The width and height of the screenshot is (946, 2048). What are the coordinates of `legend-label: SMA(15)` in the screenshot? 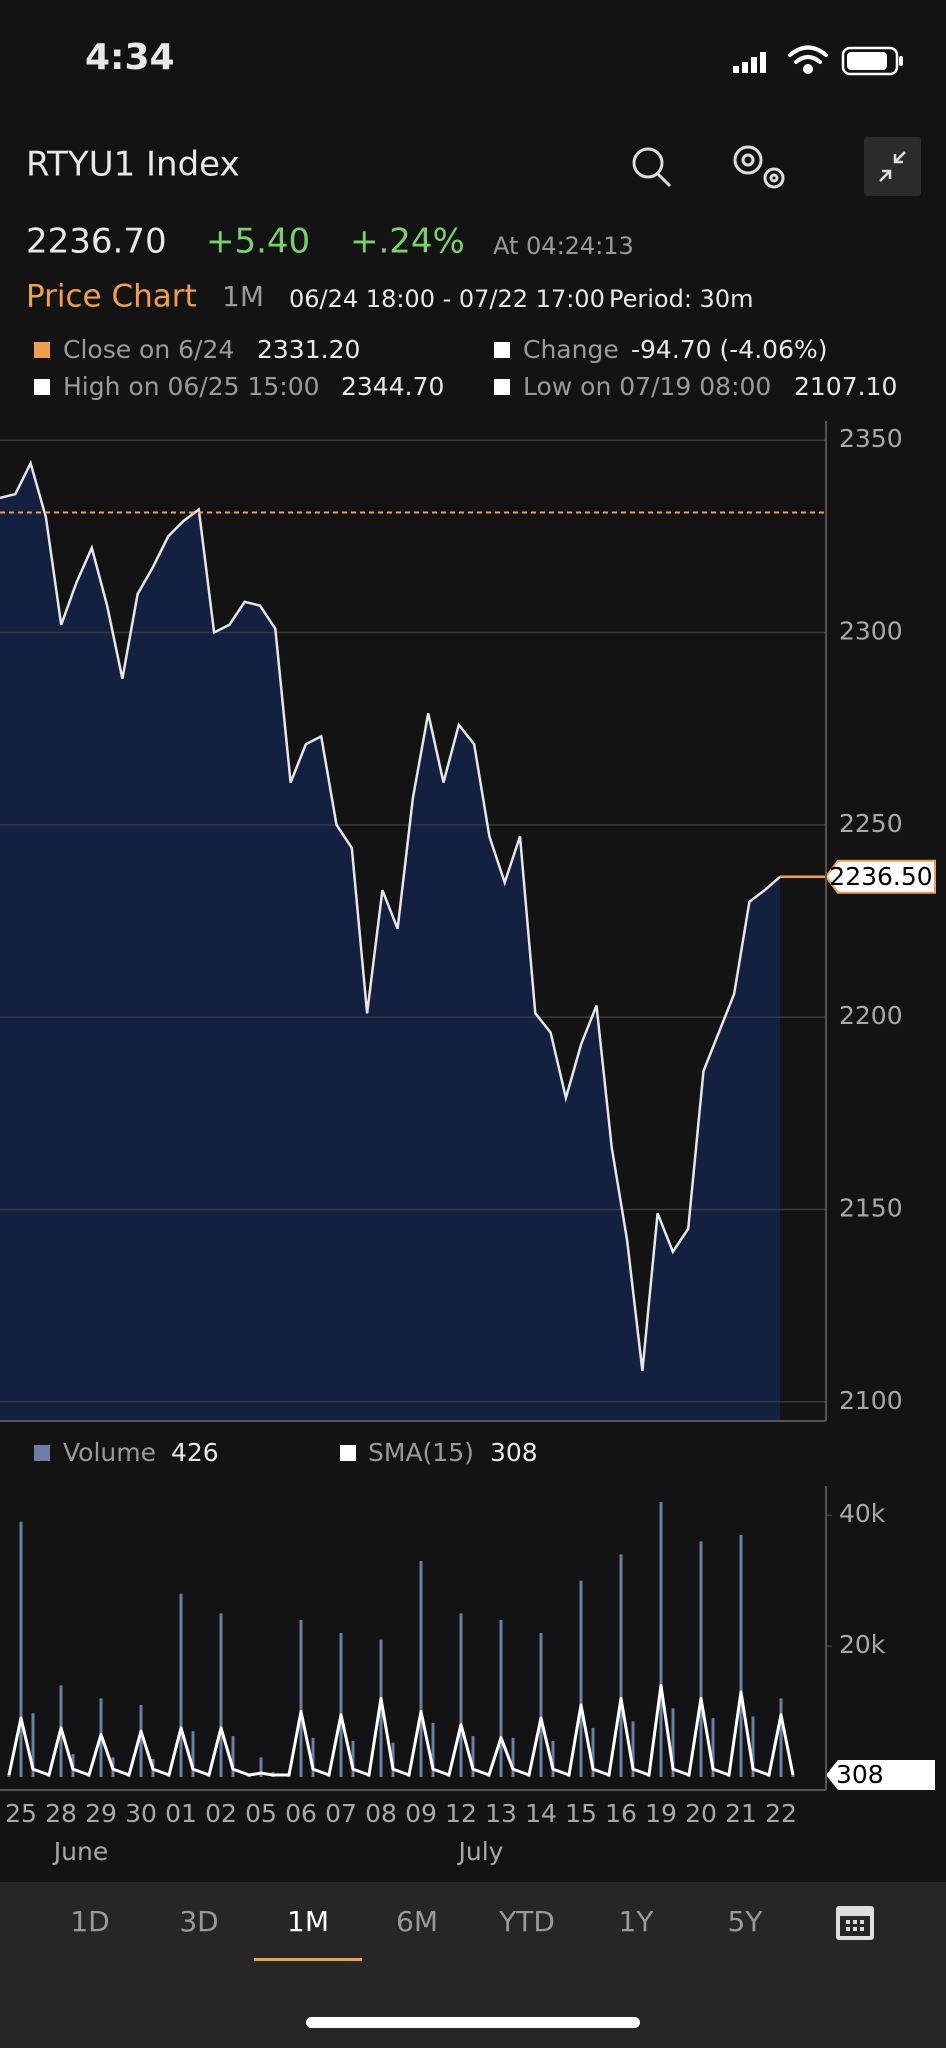 It's located at (421, 1452).